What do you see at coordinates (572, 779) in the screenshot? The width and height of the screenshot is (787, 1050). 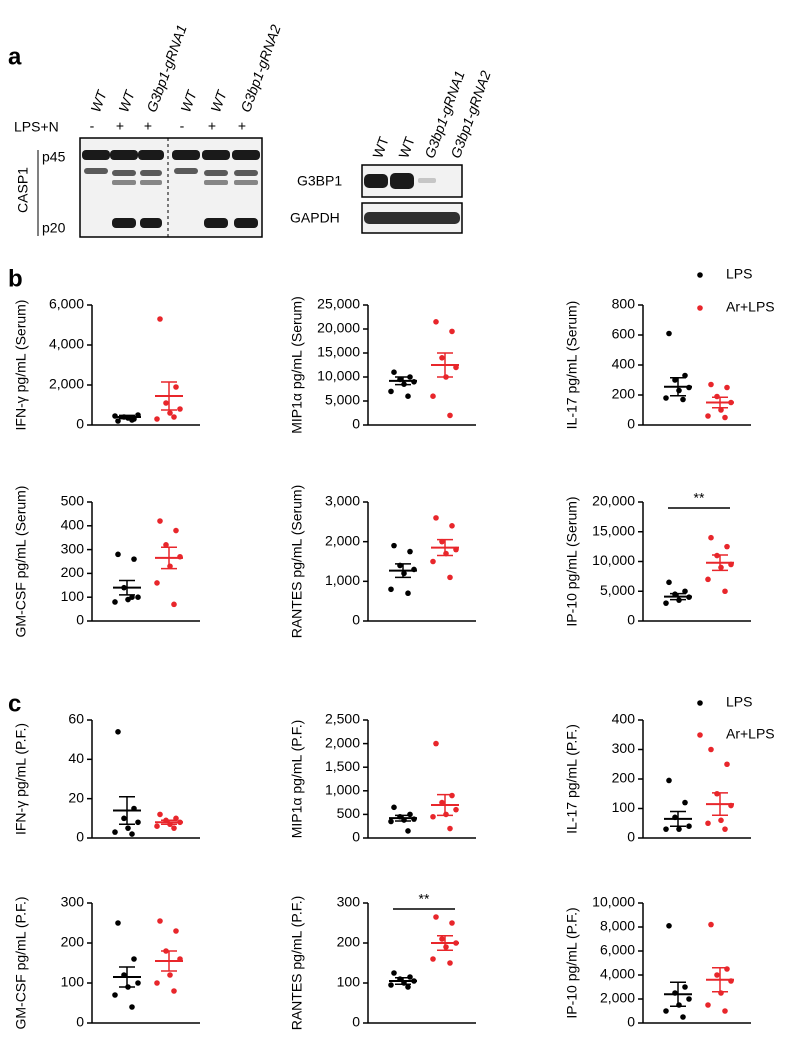 I see `y-axis-label: IL-17 pg/mL (P.F.)` at bounding box center [572, 779].